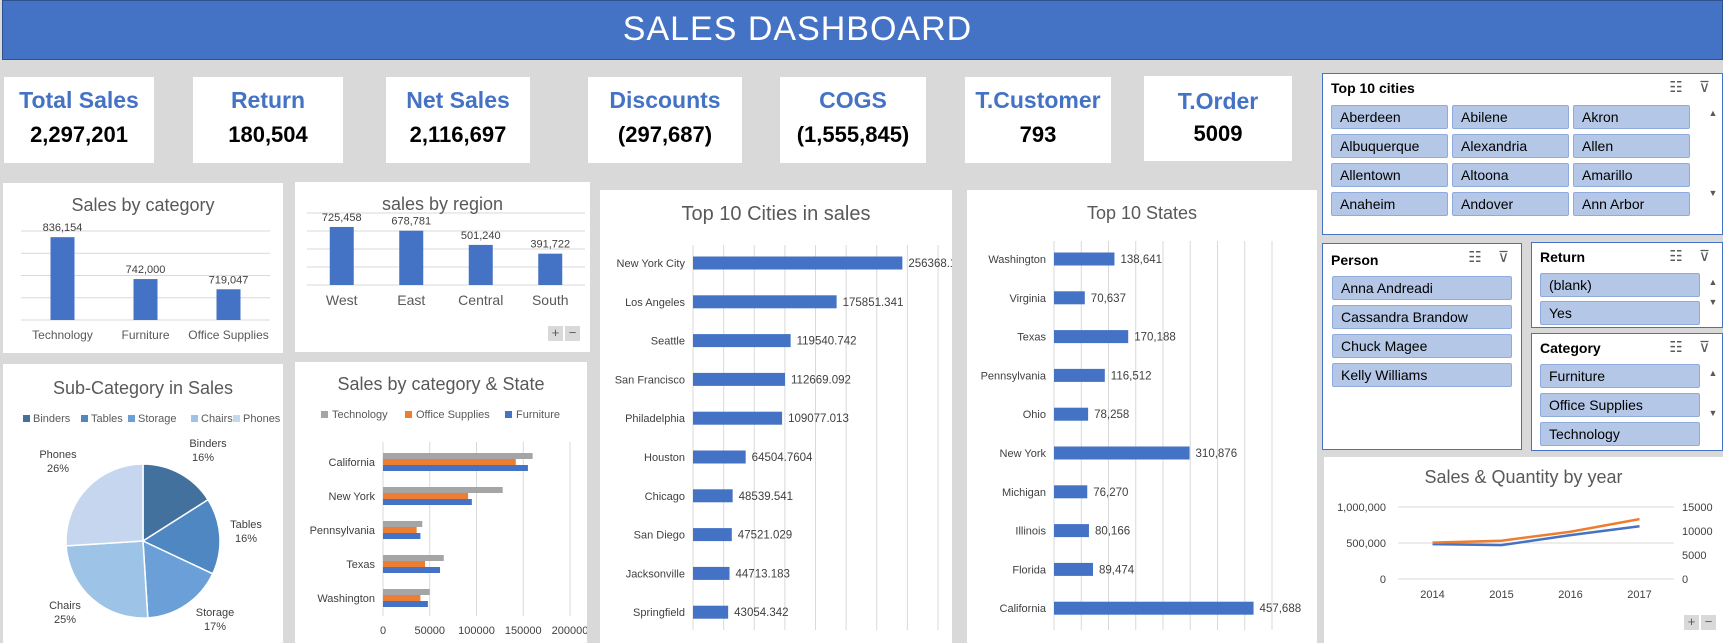 The width and height of the screenshot is (1723, 643). I want to click on pie-slice-chairs, so click(107, 579).